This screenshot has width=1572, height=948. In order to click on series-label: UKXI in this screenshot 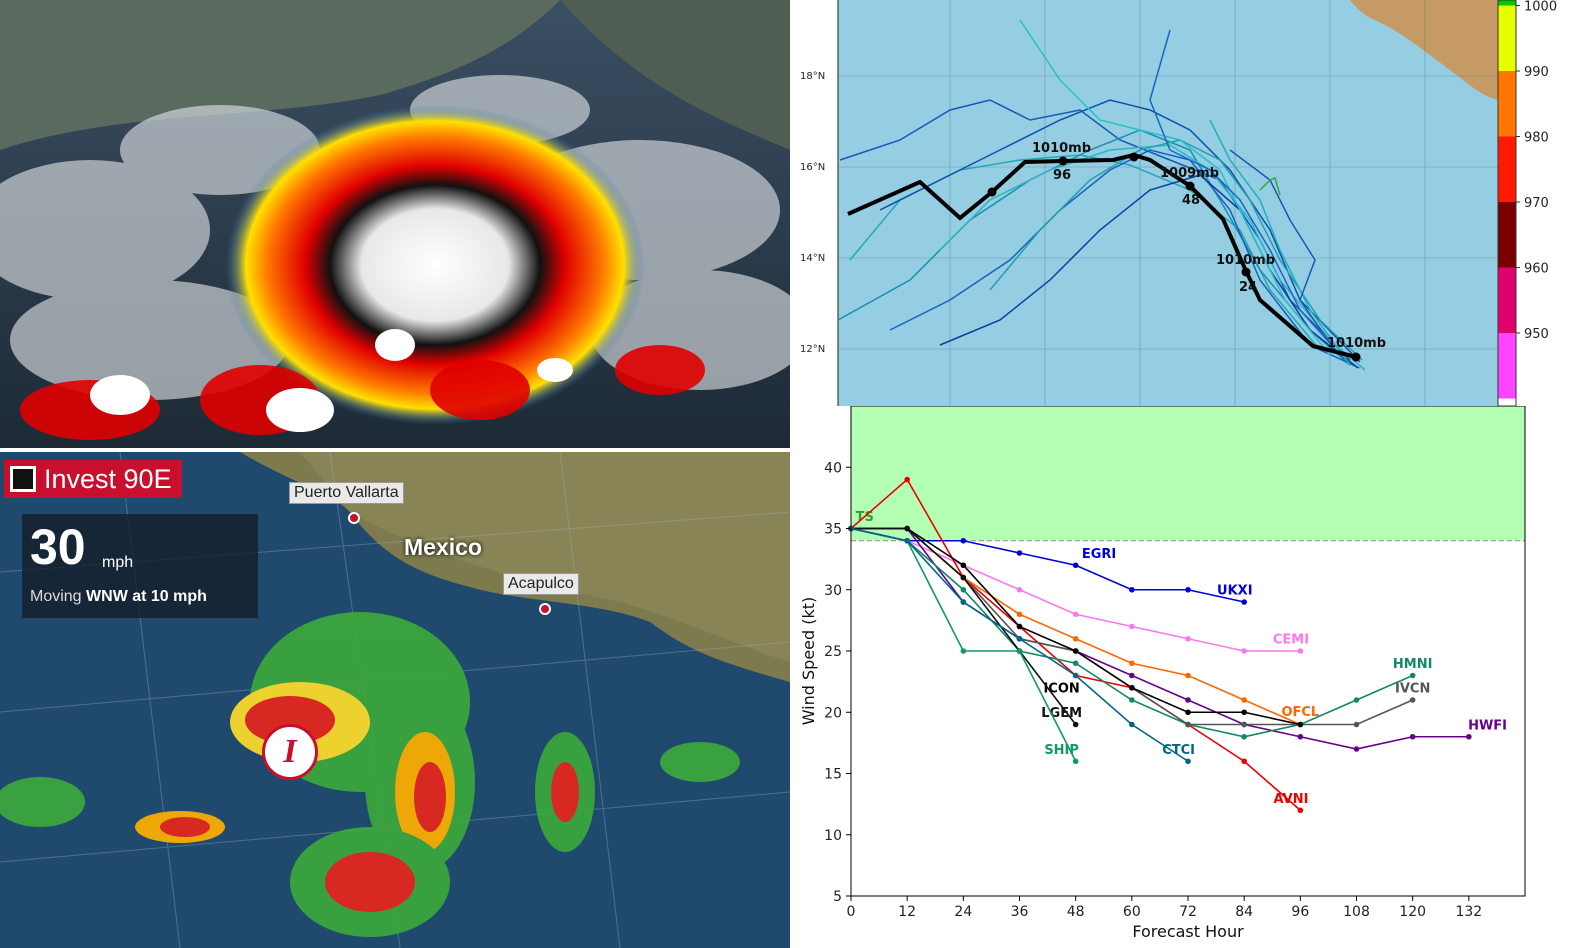, I will do `click(1235, 591)`.